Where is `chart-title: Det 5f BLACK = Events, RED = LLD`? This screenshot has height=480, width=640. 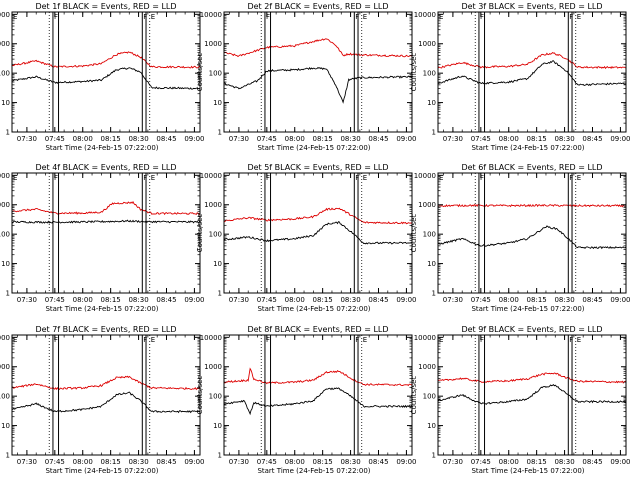
chart-title: Det 5f BLACK = Events, RED = LLD is located at coordinates (317, 167).